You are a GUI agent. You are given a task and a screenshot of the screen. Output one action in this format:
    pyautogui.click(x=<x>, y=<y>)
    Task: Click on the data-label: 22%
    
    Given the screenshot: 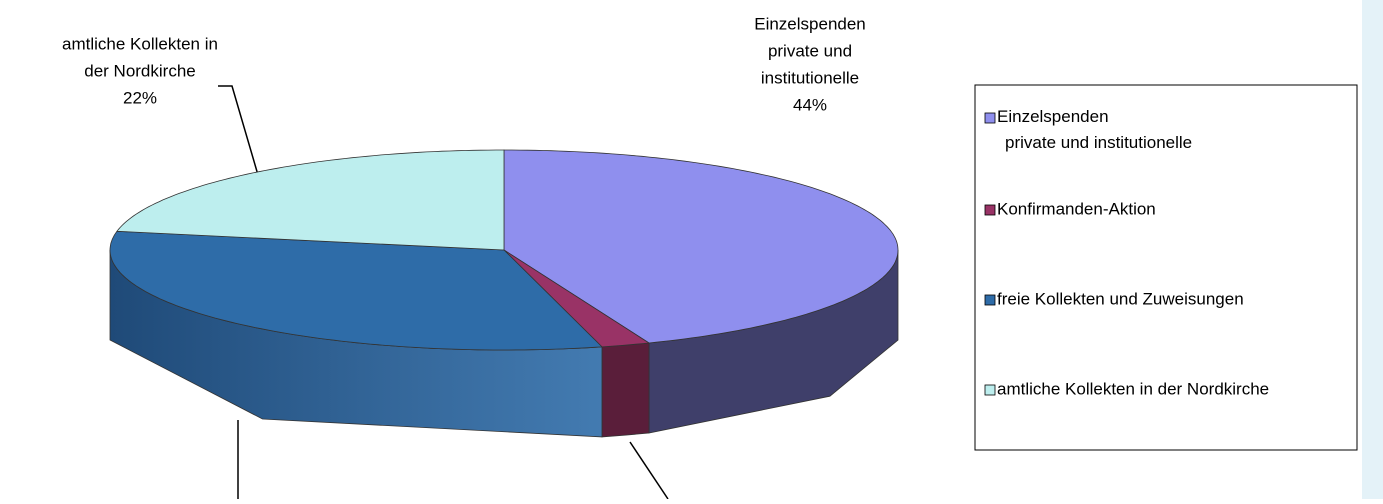 What is the action you would take?
    pyautogui.click(x=140, y=97)
    